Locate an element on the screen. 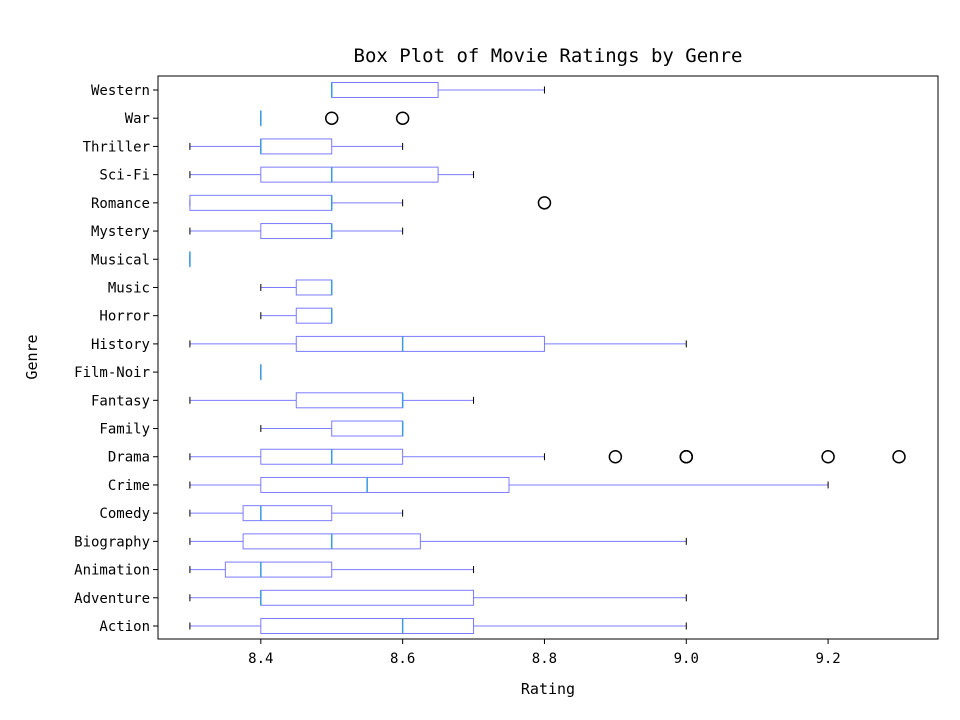  y-tick-label-crime: Crime is located at coordinates (129, 486).